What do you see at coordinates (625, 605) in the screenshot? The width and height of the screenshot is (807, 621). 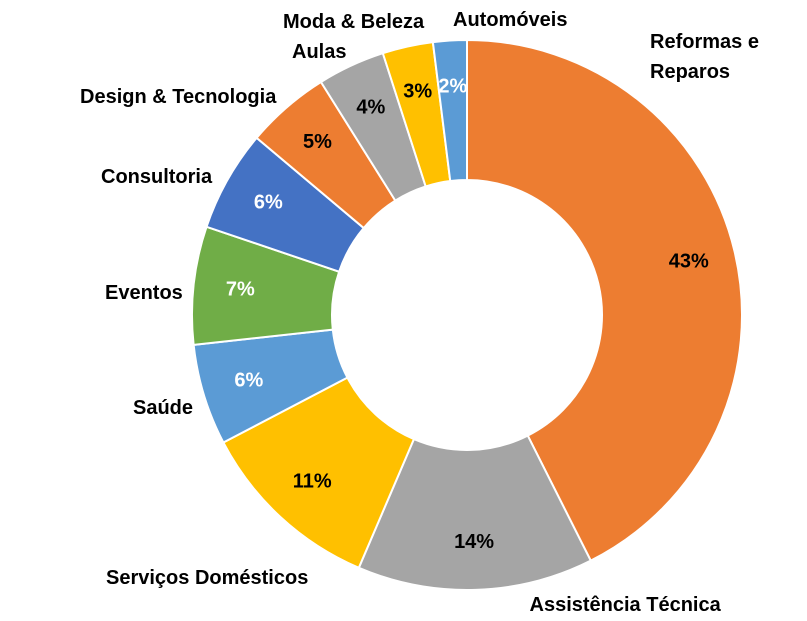 I see `category-label: Assistência Técnica` at bounding box center [625, 605].